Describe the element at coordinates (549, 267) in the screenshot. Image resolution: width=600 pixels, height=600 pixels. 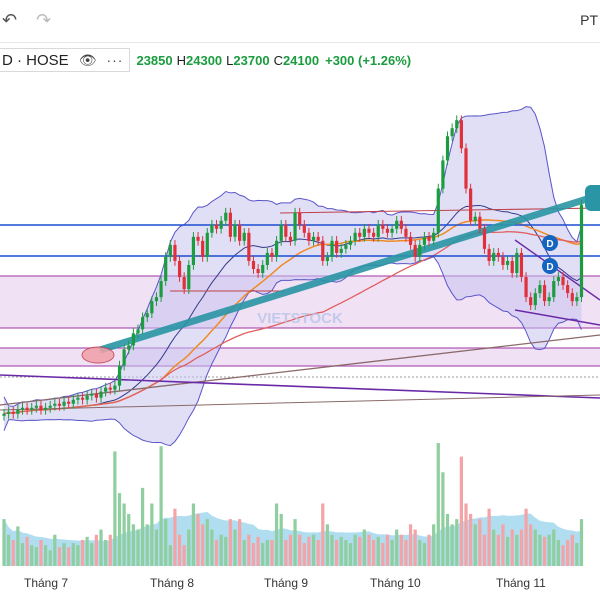
I see `dividend-marker-label: D` at that location.